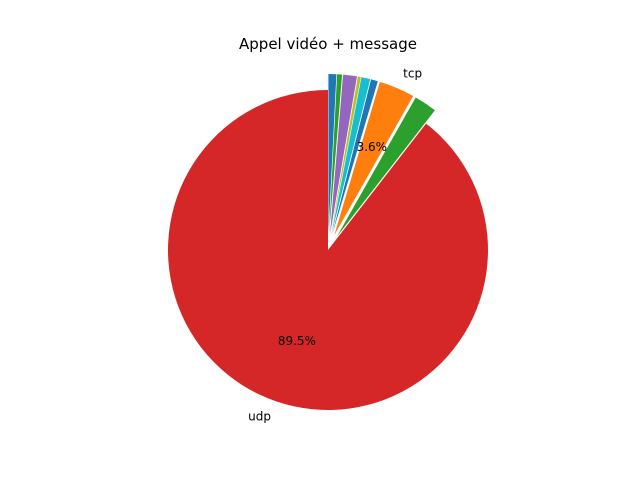  What do you see at coordinates (297, 341) in the screenshot?
I see `slice-percent-udp: 89.5%` at bounding box center [297, 341].